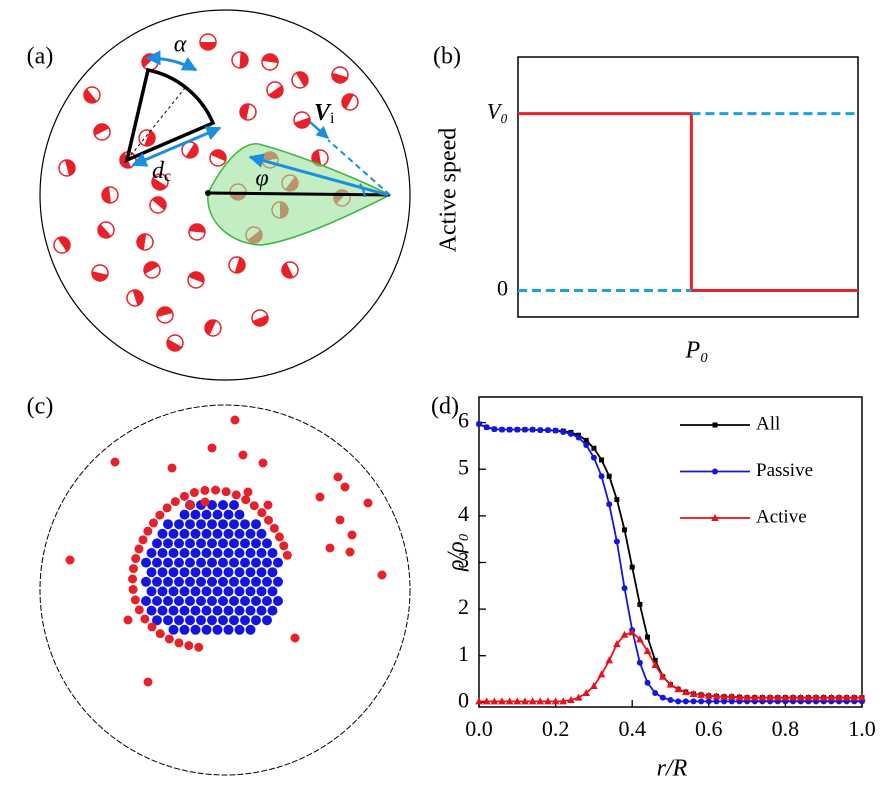 The height and width of the screenshot is (803, 896). What do you see at coordinates (672, 769) in the screenshot?
I see `x-axis-label: r/R` at bounding box center [672, 769].